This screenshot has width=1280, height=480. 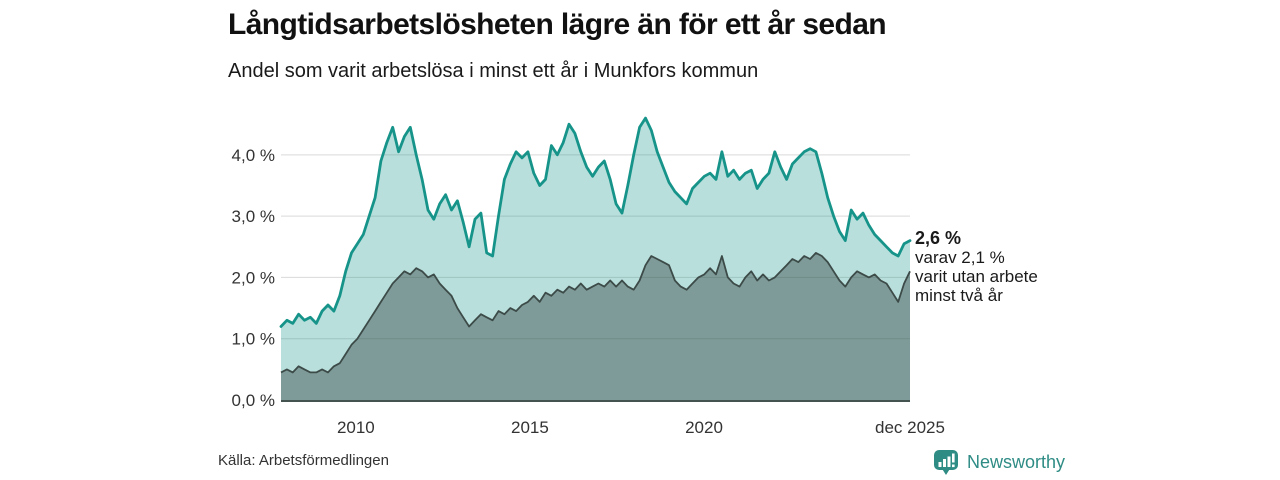 What do you see at coordinates (938, 238) in the screenshot?
I see `end-value-label: 2,6 %` at bounding box center [938, 238].